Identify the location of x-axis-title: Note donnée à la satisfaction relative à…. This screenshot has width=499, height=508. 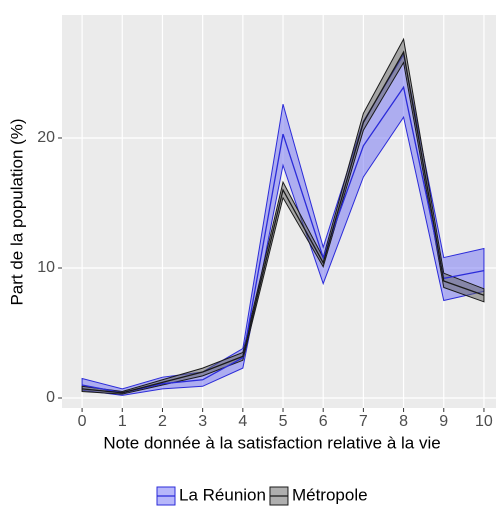
(271, 442).